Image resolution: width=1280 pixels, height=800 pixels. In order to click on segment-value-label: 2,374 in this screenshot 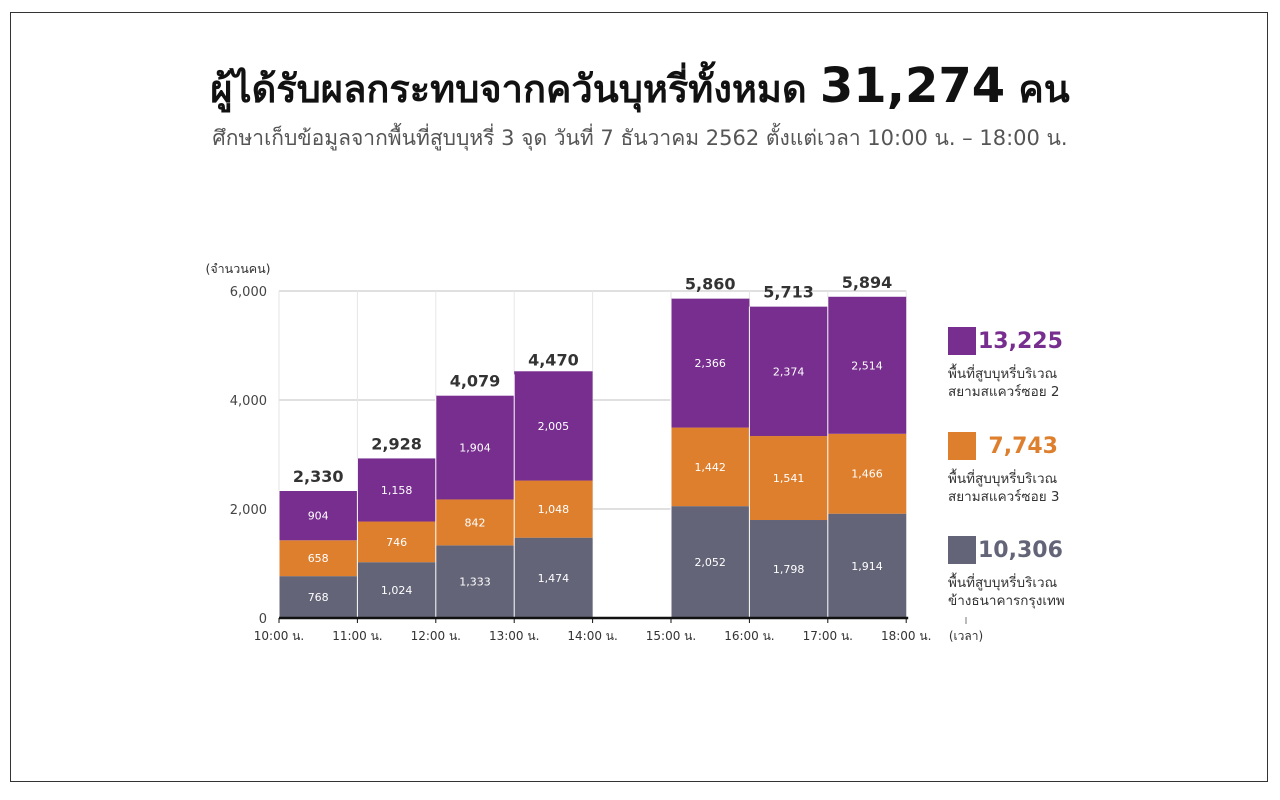, I will do `click(789, 371)`.